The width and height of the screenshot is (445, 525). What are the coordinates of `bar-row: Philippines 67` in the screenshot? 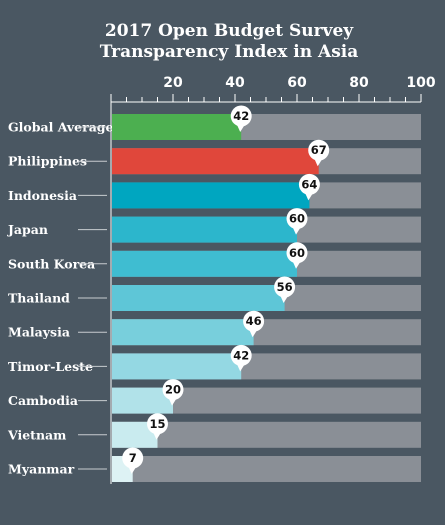 It's located at (214, 157).